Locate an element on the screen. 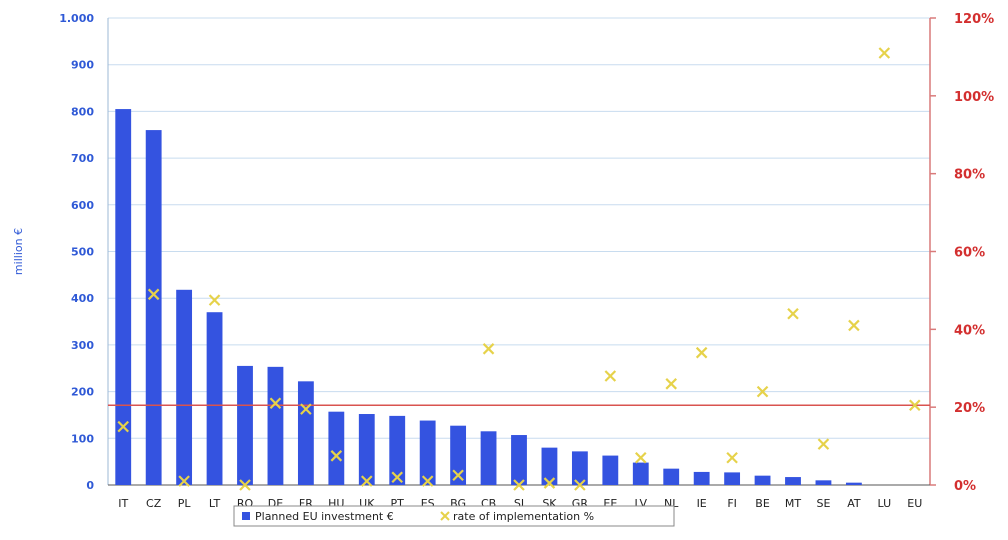  legend-swatch-bars is located at coordinates (246, 516).